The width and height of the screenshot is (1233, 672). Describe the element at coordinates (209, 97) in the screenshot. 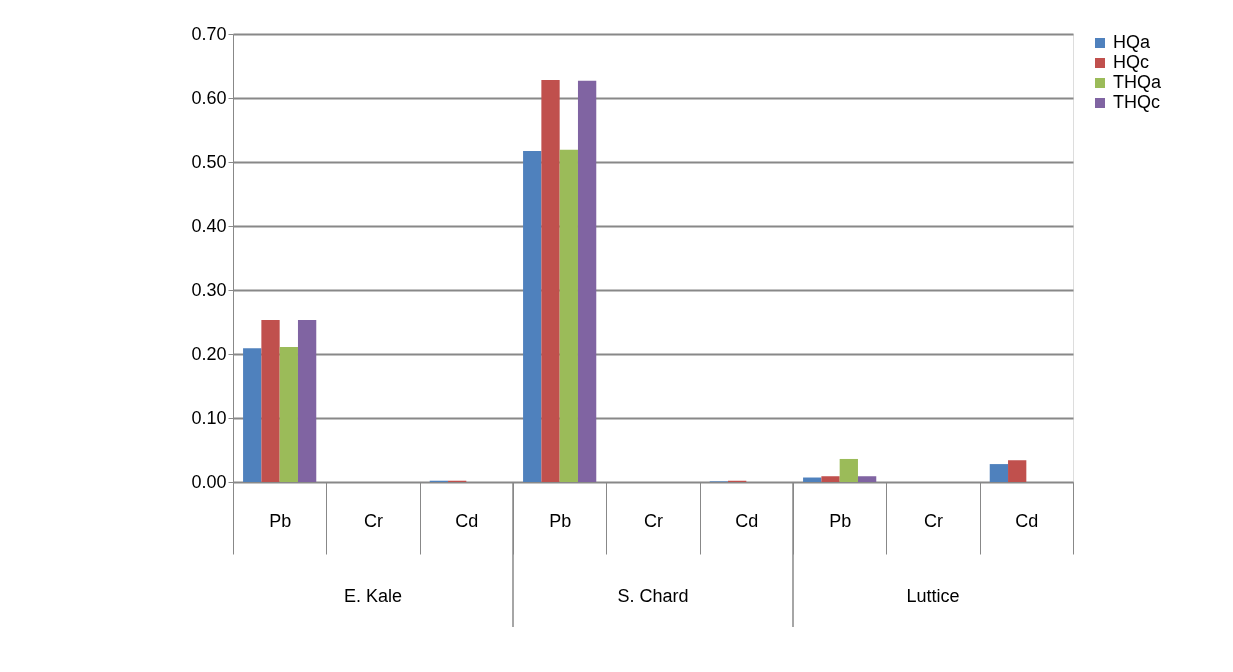

I see `y-tick-label: 0.60` at that location.